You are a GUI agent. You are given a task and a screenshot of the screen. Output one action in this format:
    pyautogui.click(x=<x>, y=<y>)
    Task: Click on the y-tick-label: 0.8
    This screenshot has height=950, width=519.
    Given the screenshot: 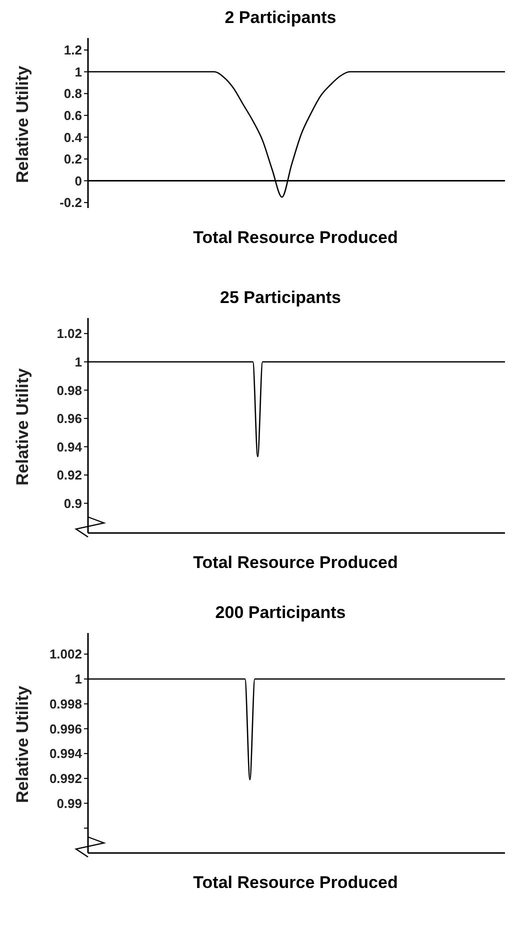 What is the action you would take?
    pyautogui.click(x=73, y=94)
    